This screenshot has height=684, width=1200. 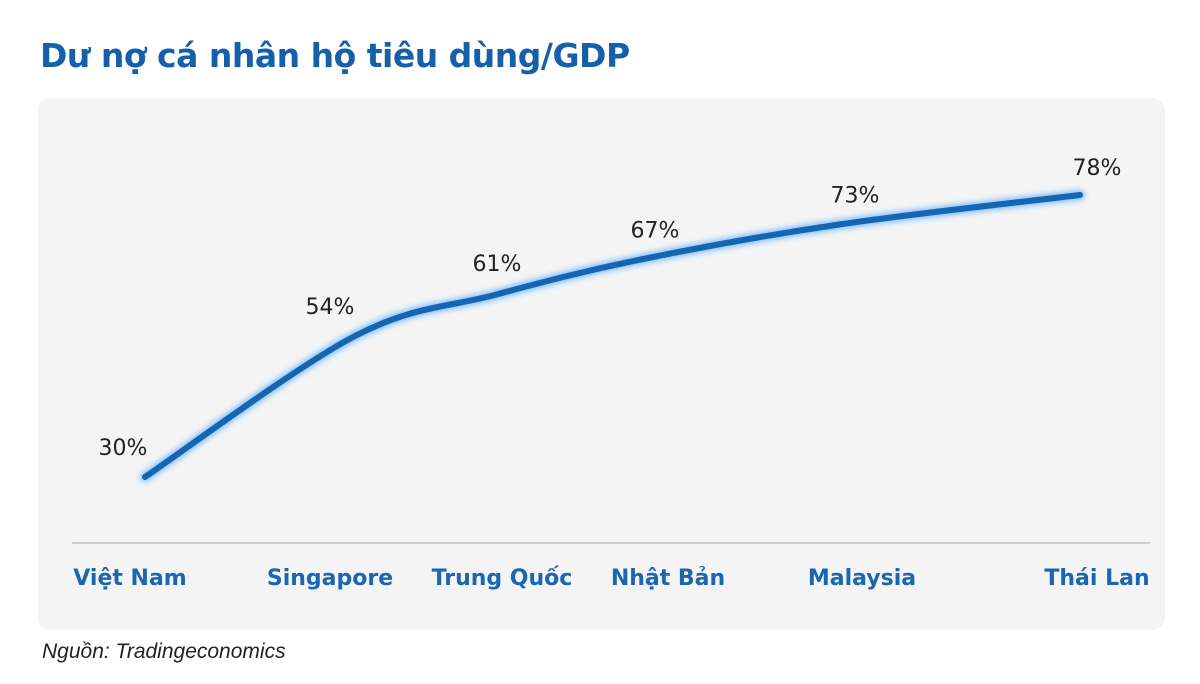 What do you see at coordinates (330, 307) in the screenshot?
I see `data-label: 54%` at bounding box center [330, 307].